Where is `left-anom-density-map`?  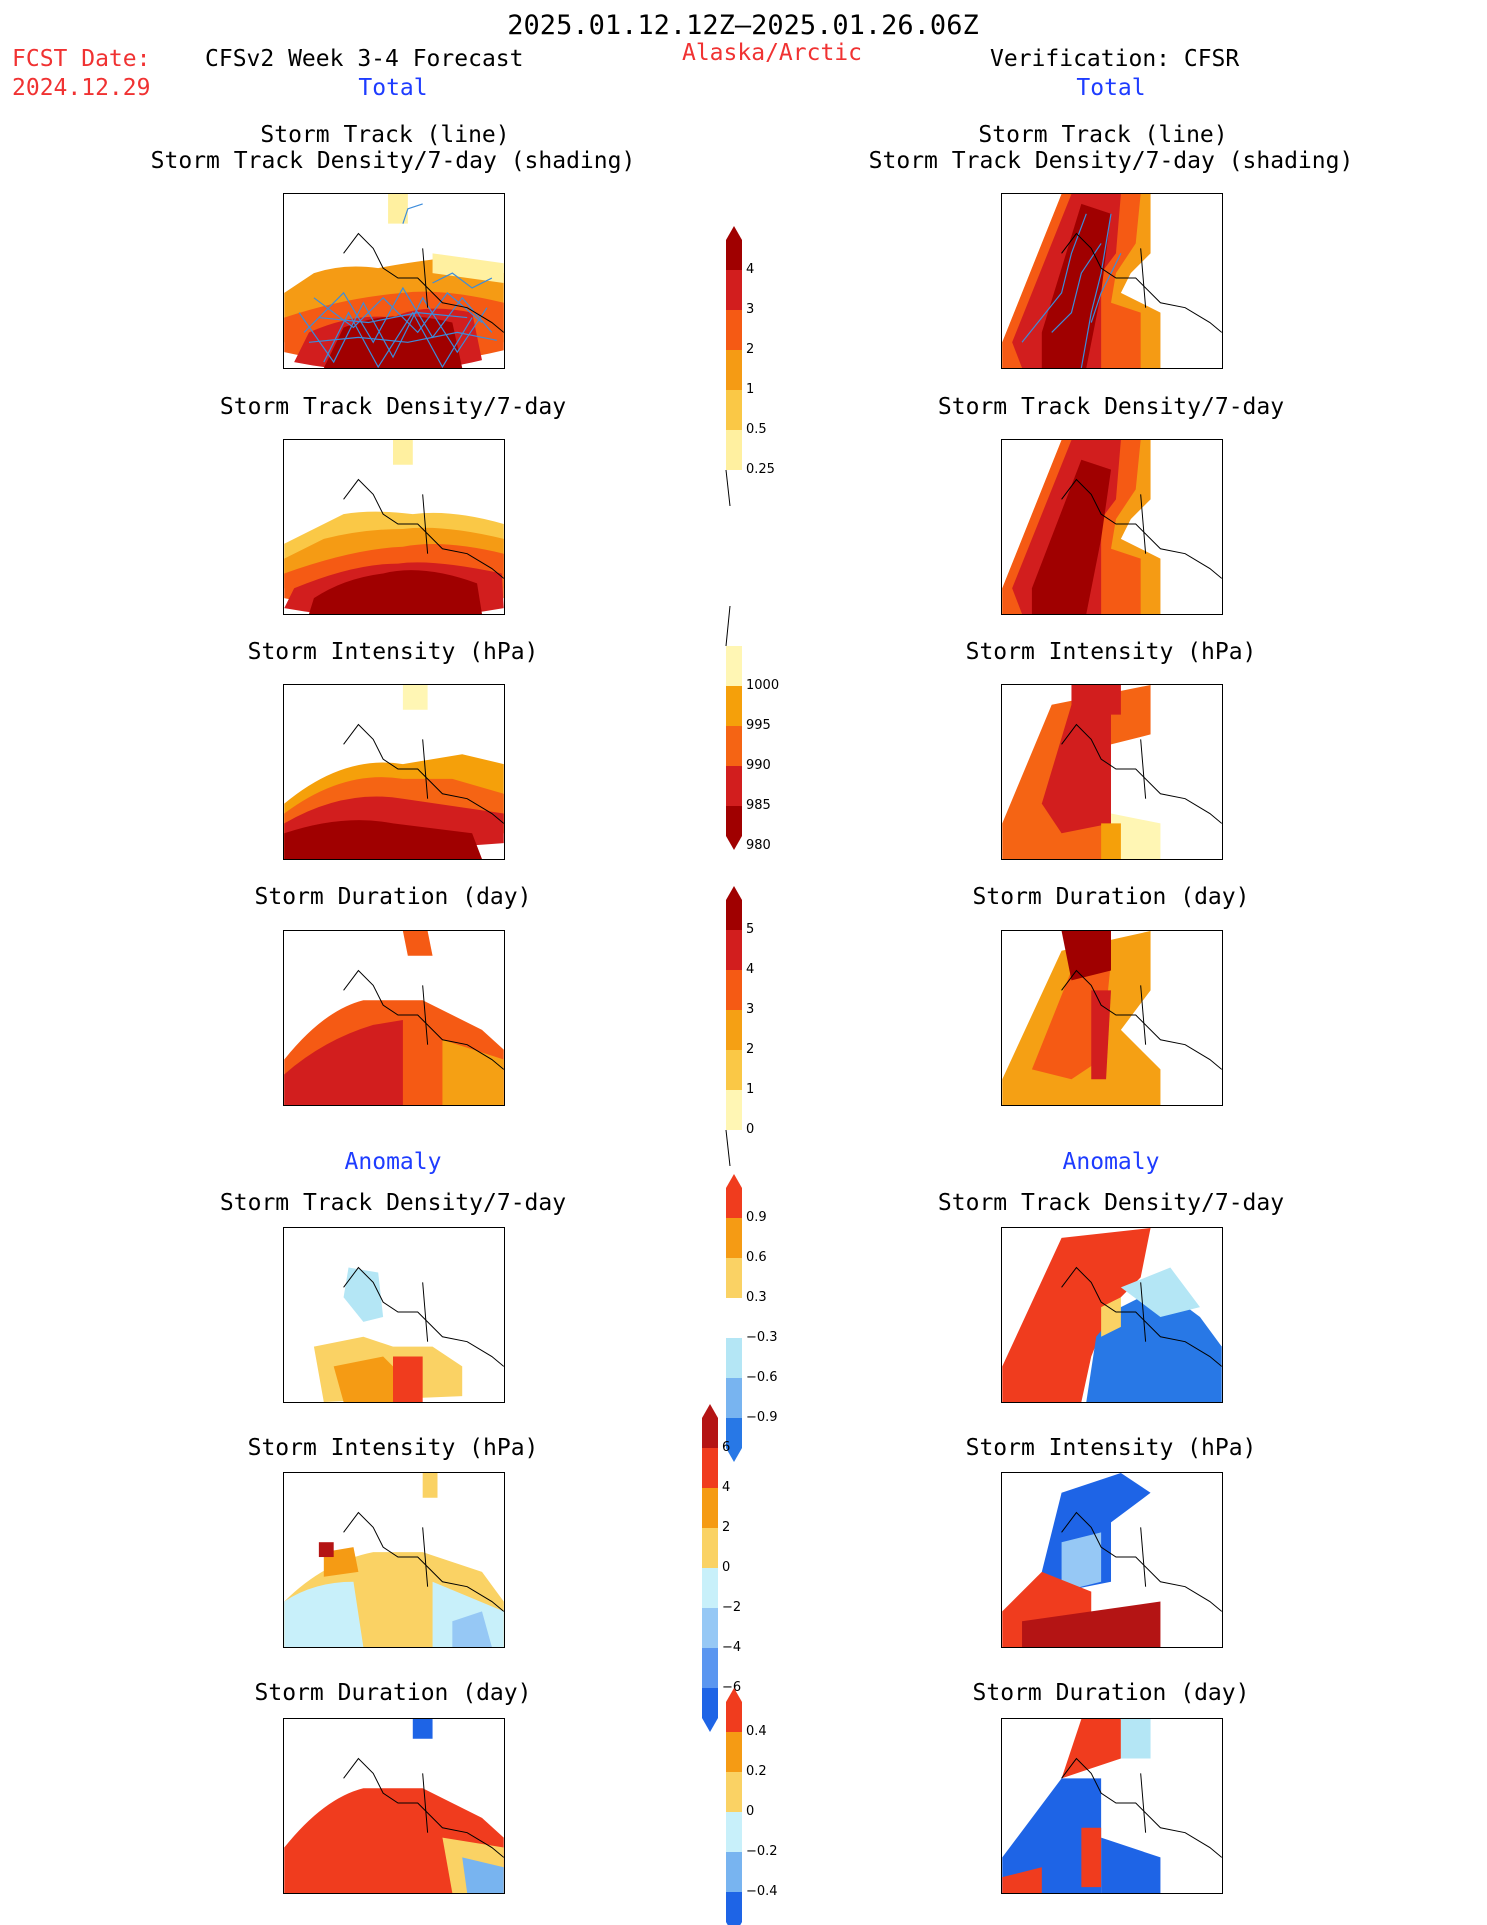
left-anom-density-map is located at coordinates (394, 1315).